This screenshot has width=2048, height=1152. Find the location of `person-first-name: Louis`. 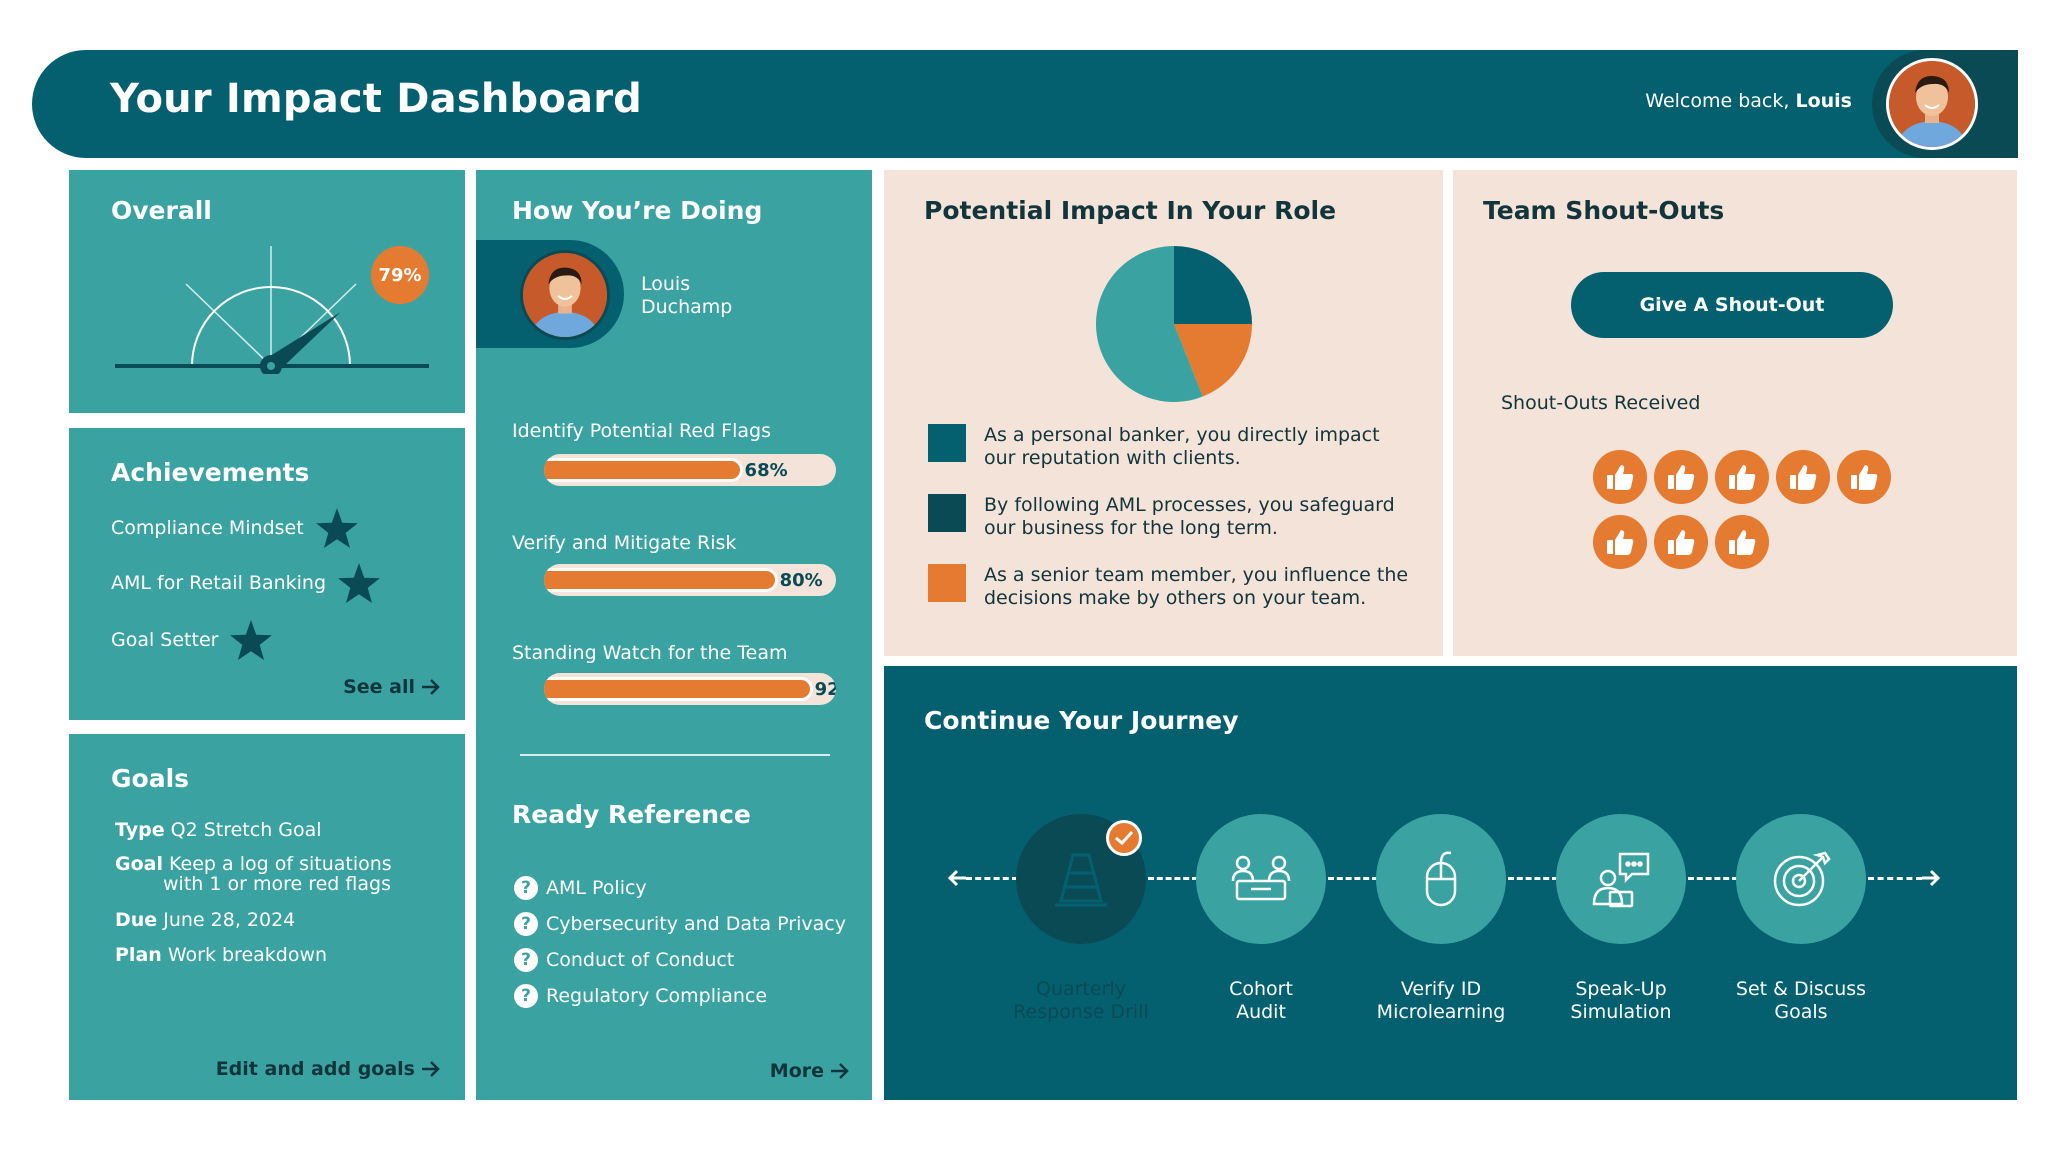

person-first-name: Louis is located at coordinates (666, 284).